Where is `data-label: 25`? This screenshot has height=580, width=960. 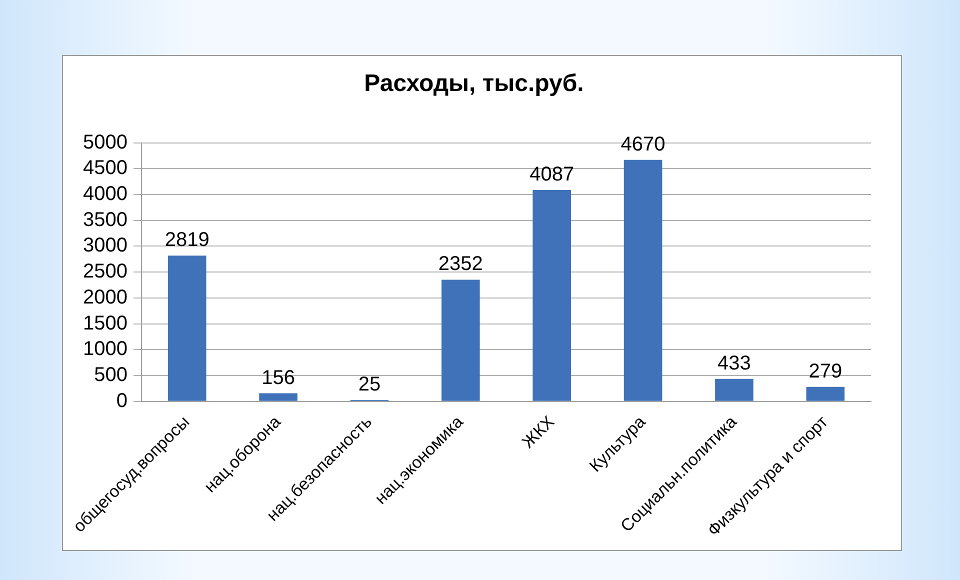
data-label: 25 is located at coordinates (369, 385).